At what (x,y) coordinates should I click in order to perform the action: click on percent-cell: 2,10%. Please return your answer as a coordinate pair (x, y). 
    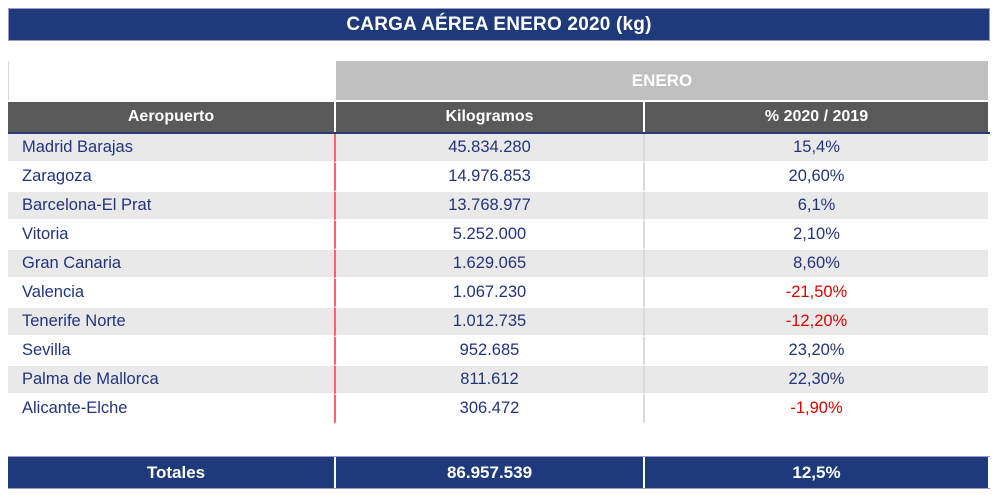
    Looking at the image, I should click on (815, 235).